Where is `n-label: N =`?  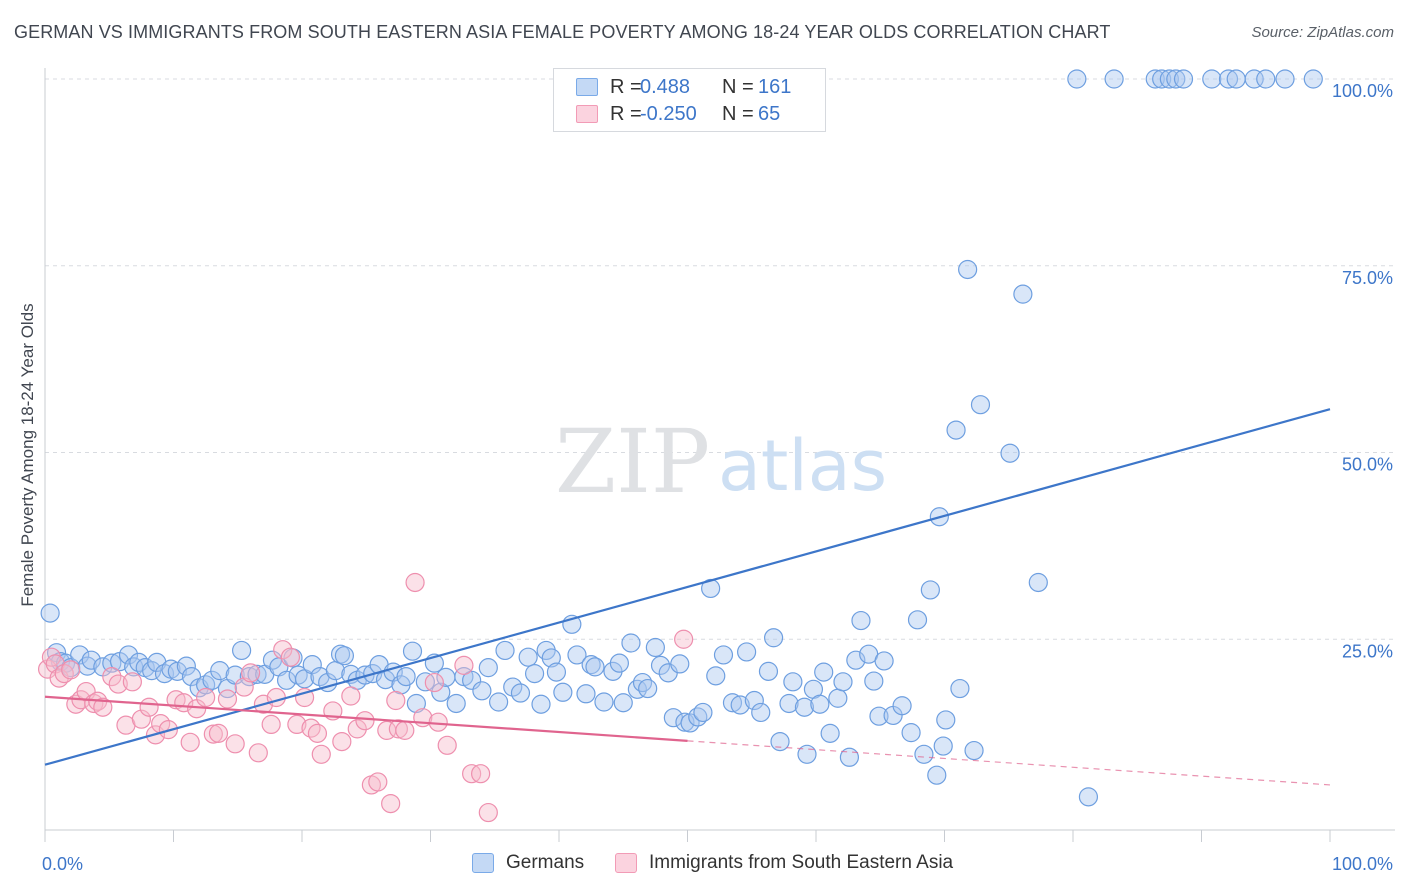
n-label: N = is located at coordinates (738, 86).